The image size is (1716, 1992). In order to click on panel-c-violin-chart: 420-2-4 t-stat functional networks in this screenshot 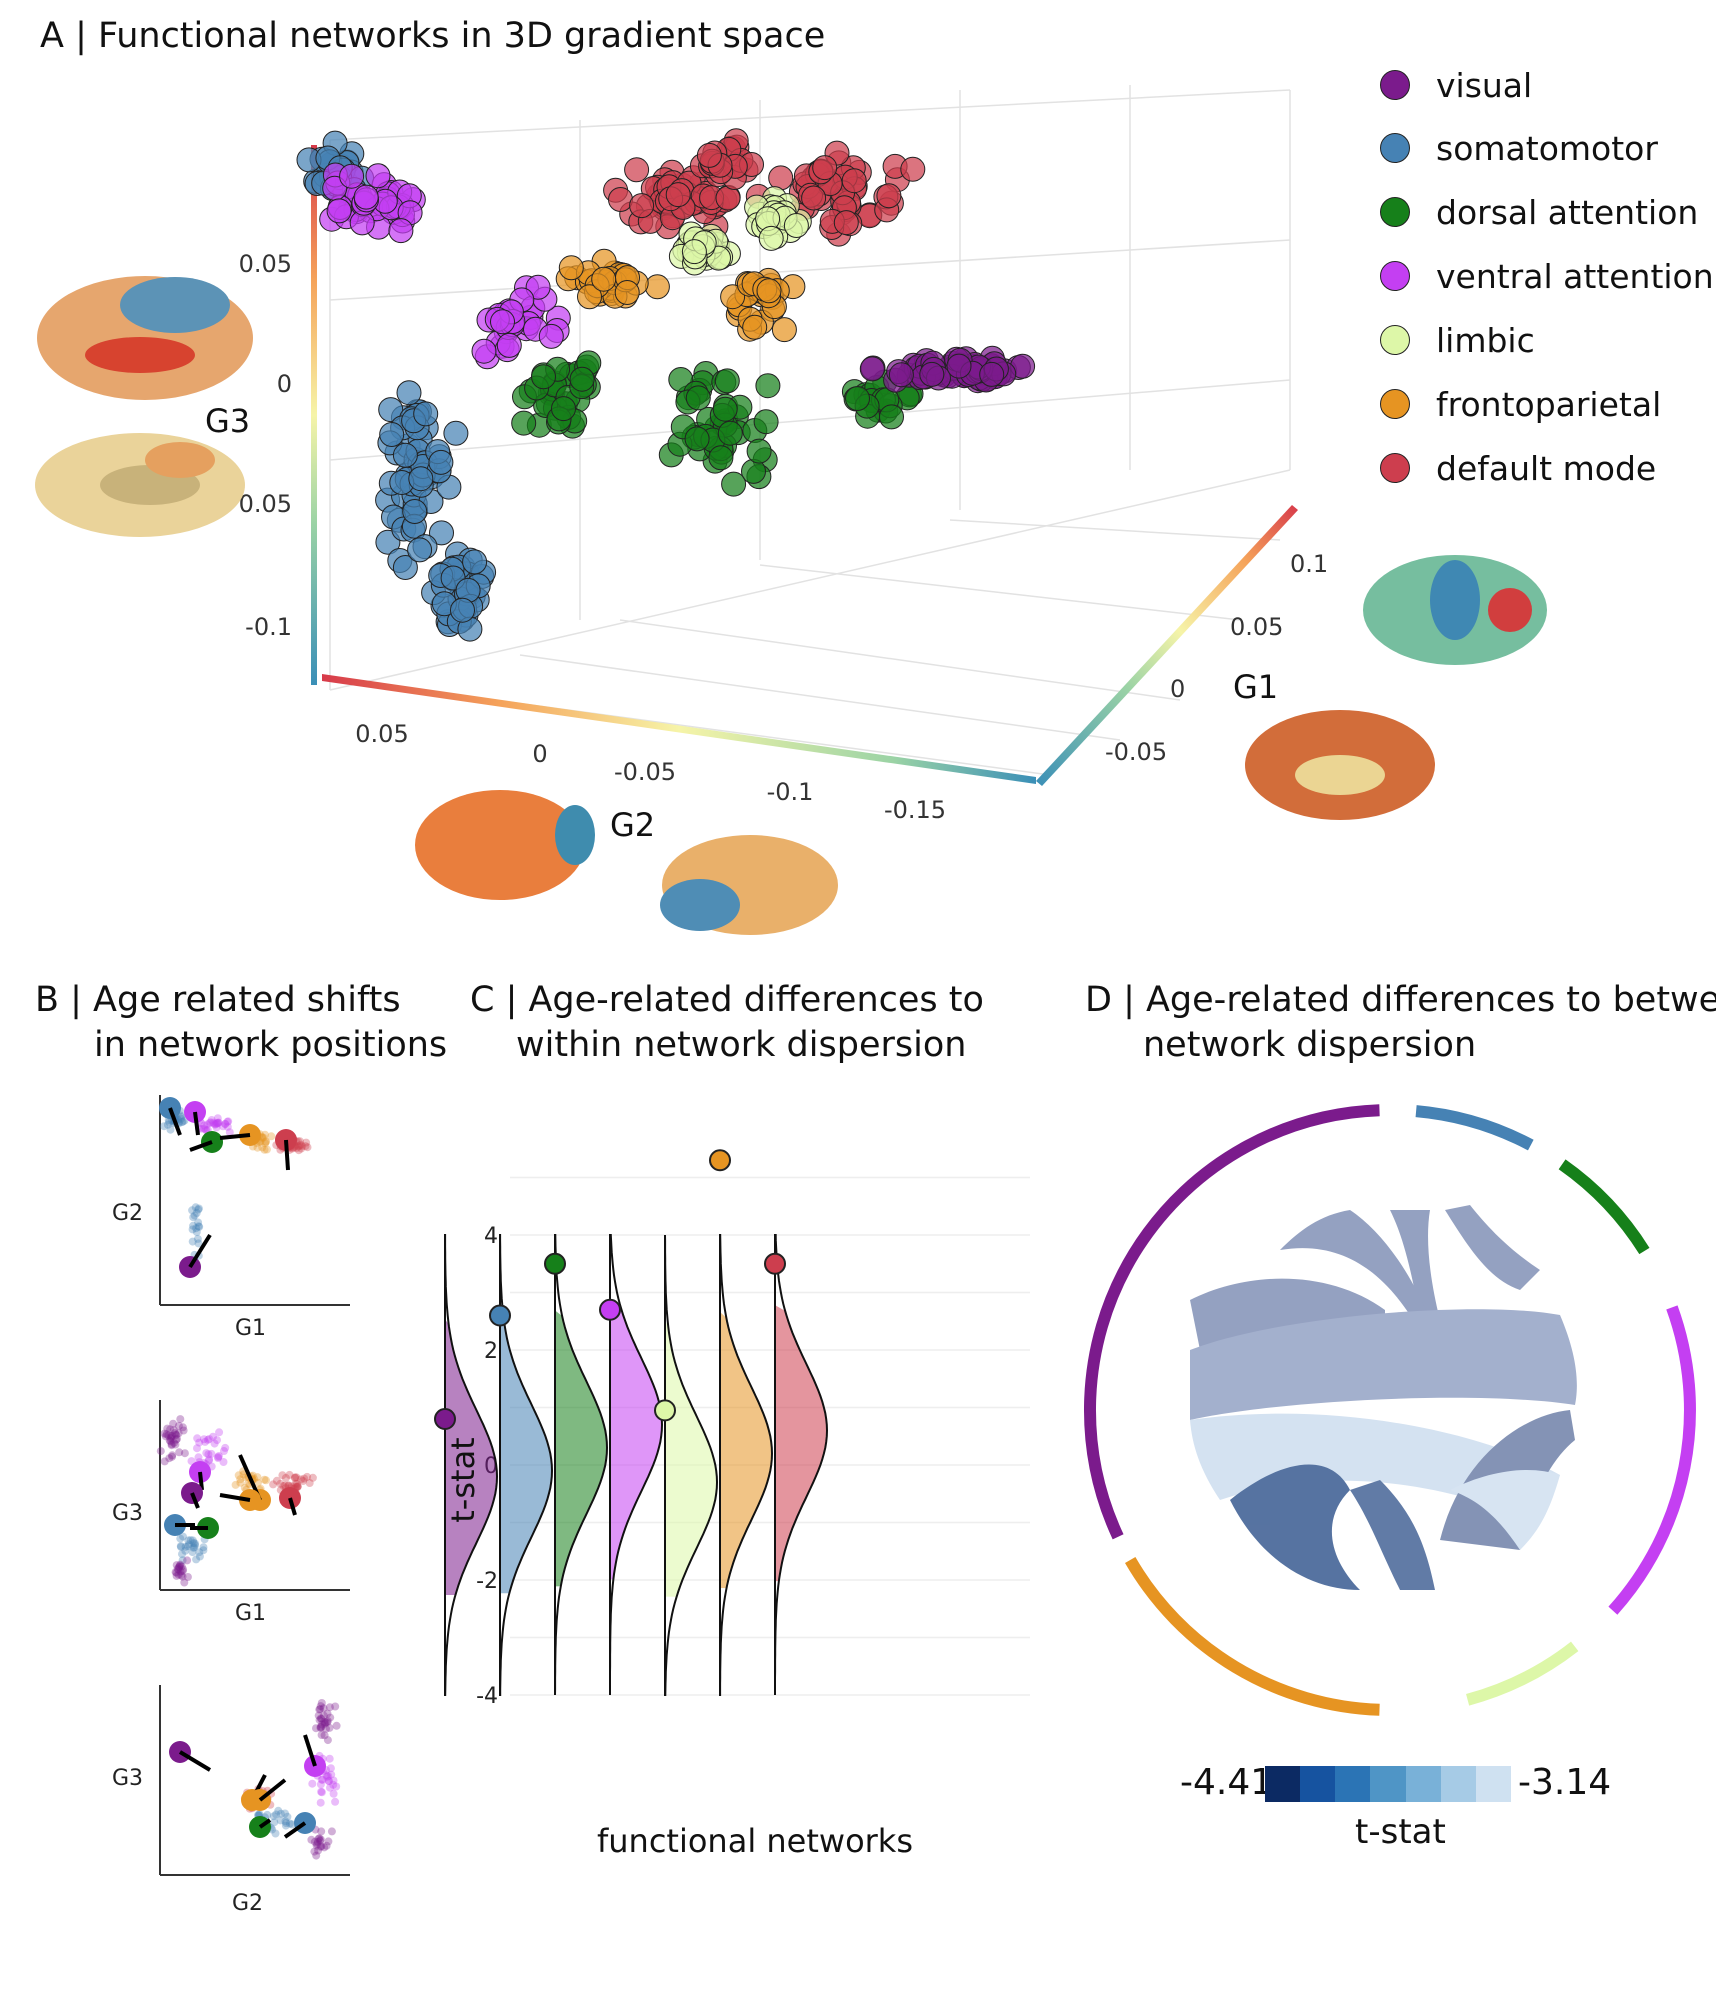, I will do `click(732, 1504)`.